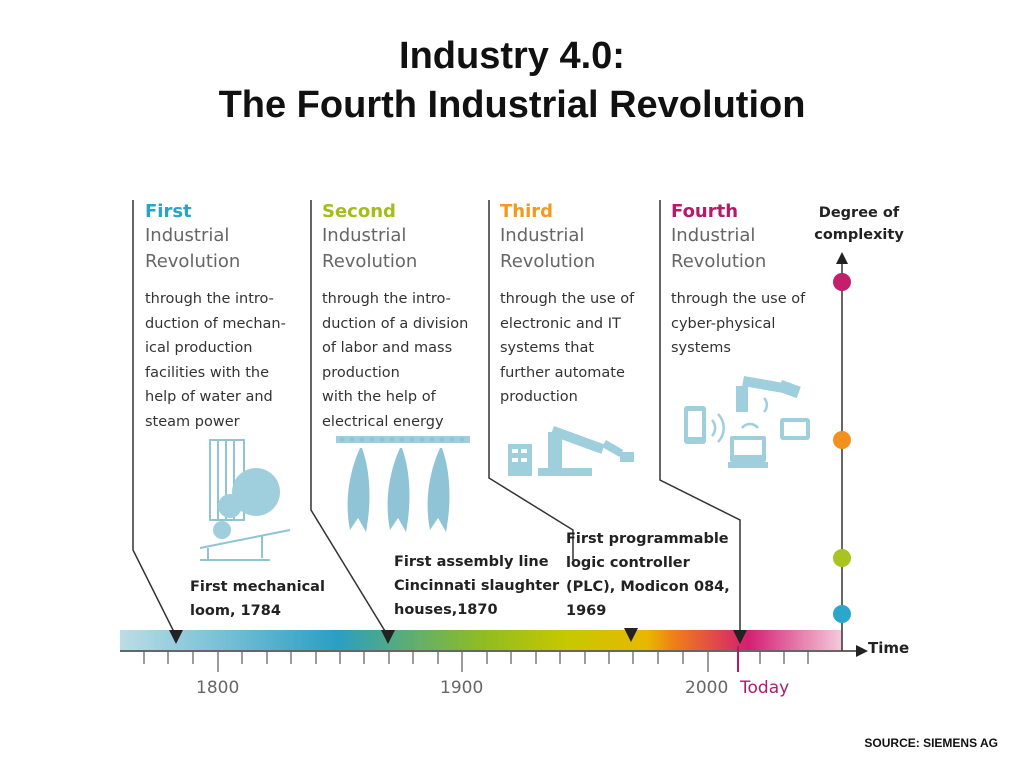  I want to click on complexity-label-line: complexity, so click(859, 235).